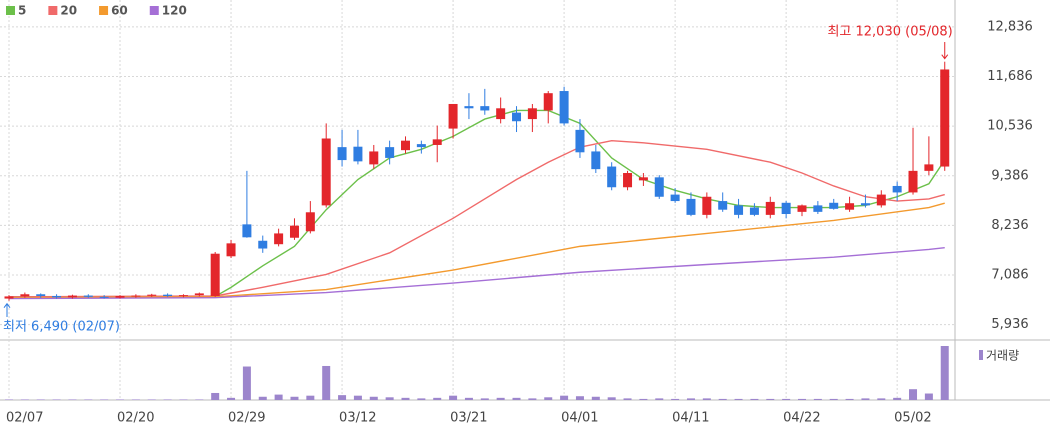 Image resolution: width=1050 pixels, height=434 pixels. Describe the element at coordinates (119, 11) in the screenshot. I see `legend-label: 60` at that location.